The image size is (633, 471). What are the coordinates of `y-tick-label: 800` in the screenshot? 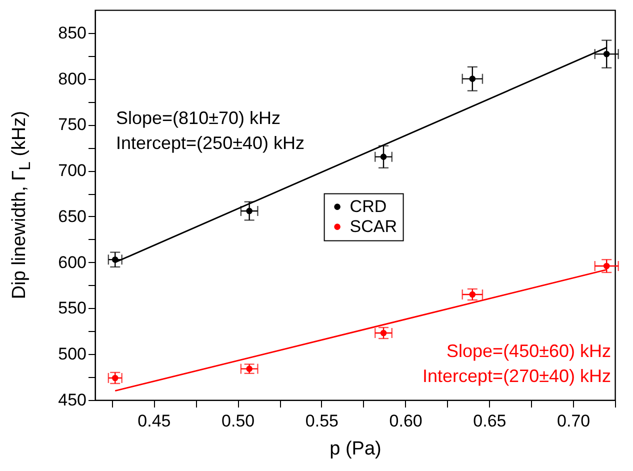 It's located at (72, 78).